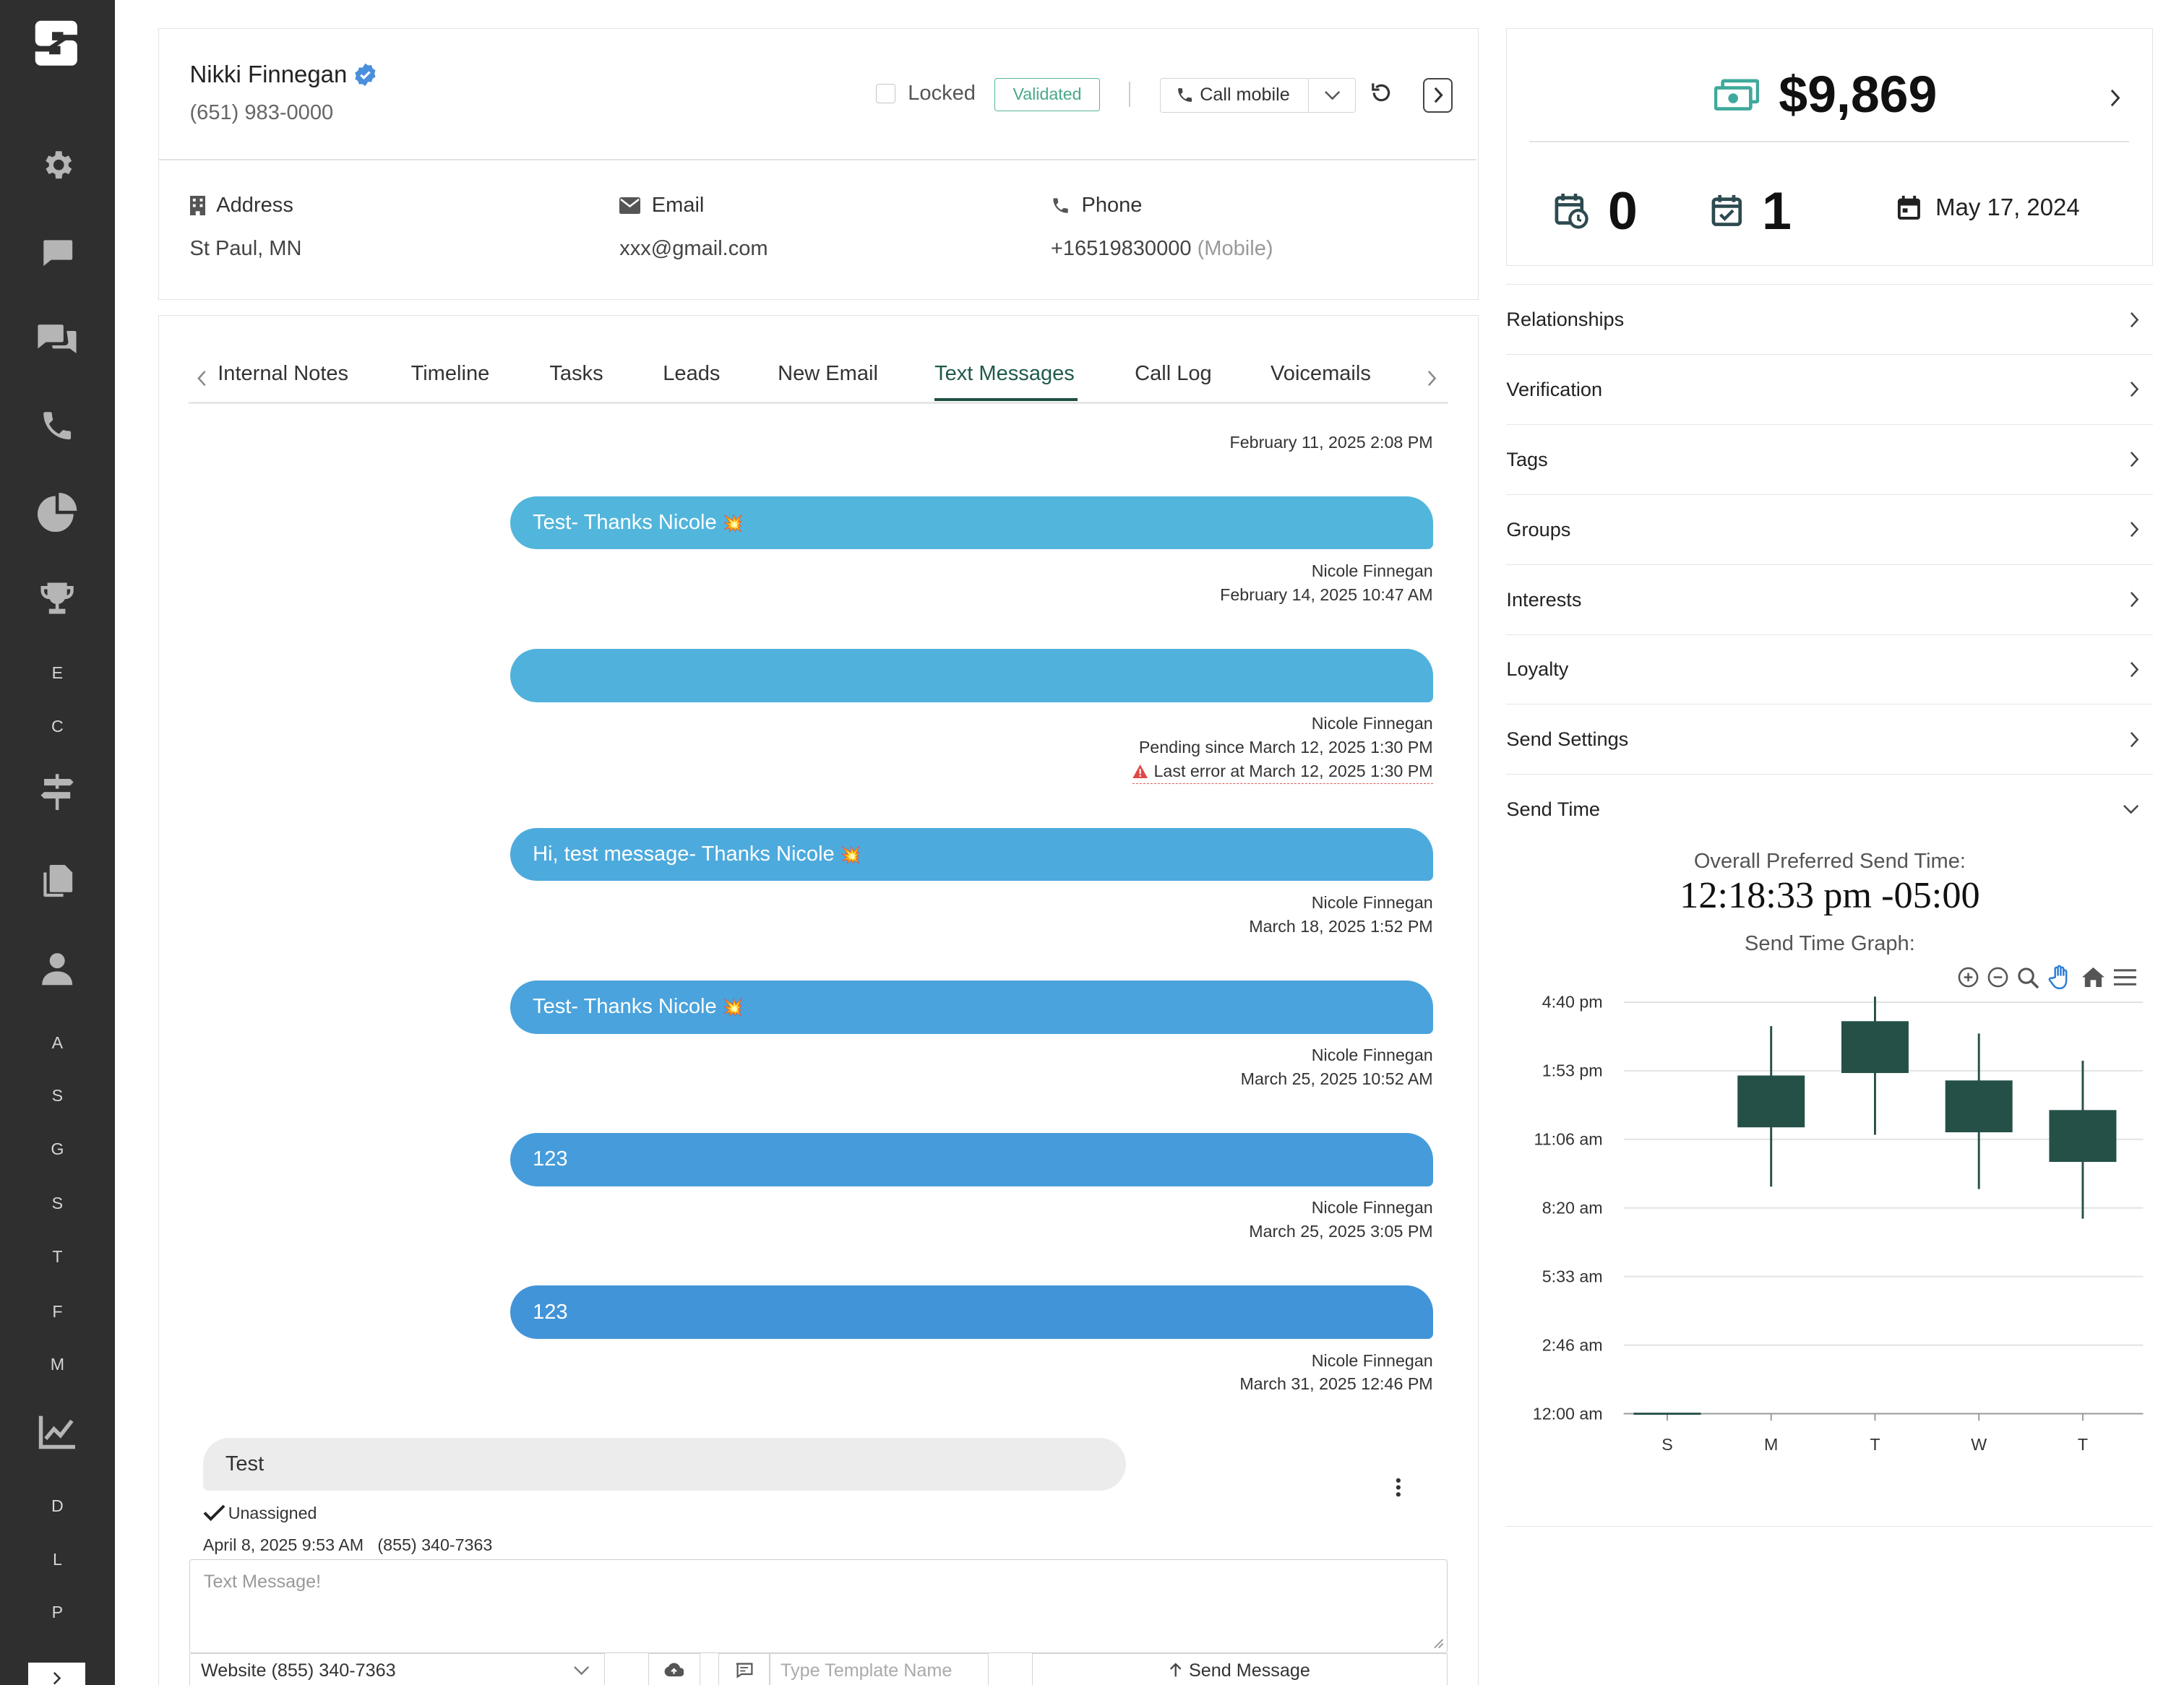  I want to click on lifetime-value: $9,869, so click(1825, 94).